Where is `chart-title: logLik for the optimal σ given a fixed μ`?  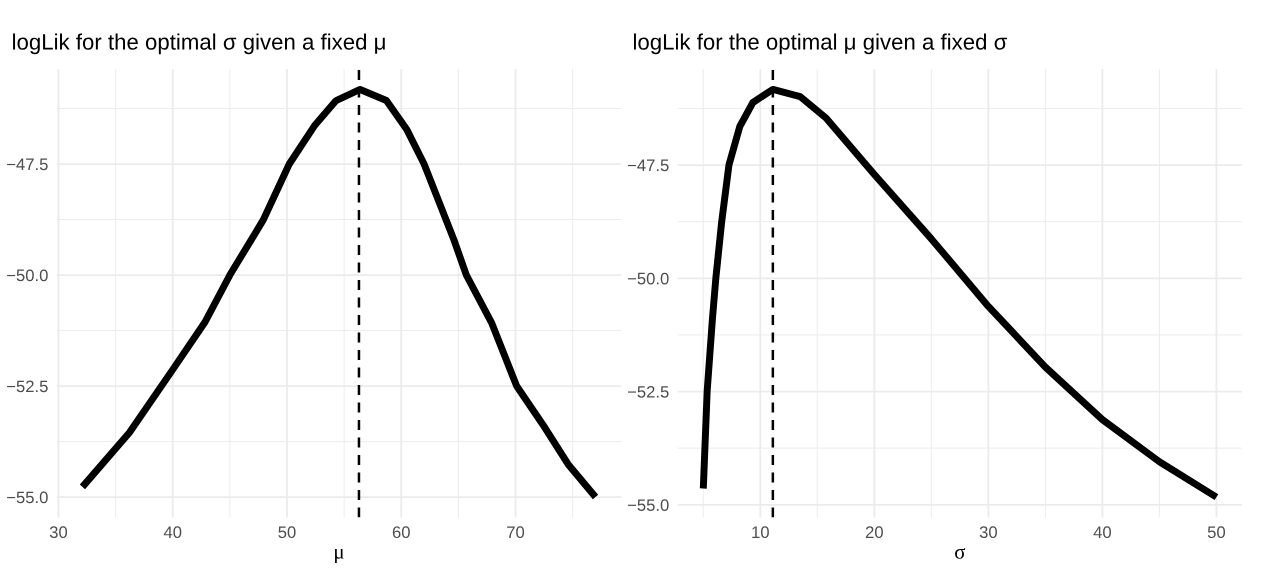 chart-title: logLik for the optimal σ given a fixed μ is located at coordinates (199, 44).